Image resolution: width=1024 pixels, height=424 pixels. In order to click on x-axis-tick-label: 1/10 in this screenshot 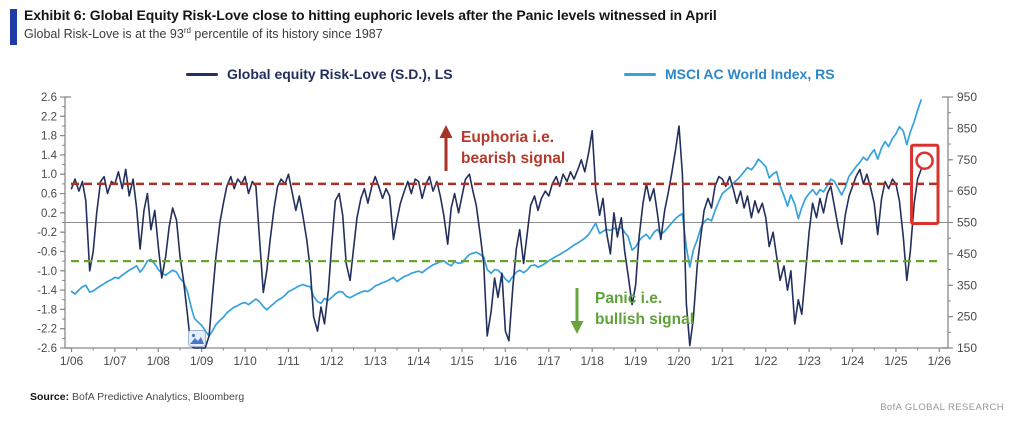, I will do `click(245, 361)`.